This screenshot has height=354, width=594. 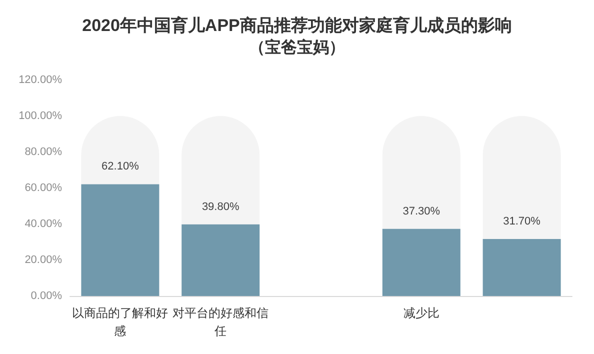 What do you see at coordinates (421, 313) in the screenshot?
I see `x-tick-label: 减少比` at bounding box center [421, 313].